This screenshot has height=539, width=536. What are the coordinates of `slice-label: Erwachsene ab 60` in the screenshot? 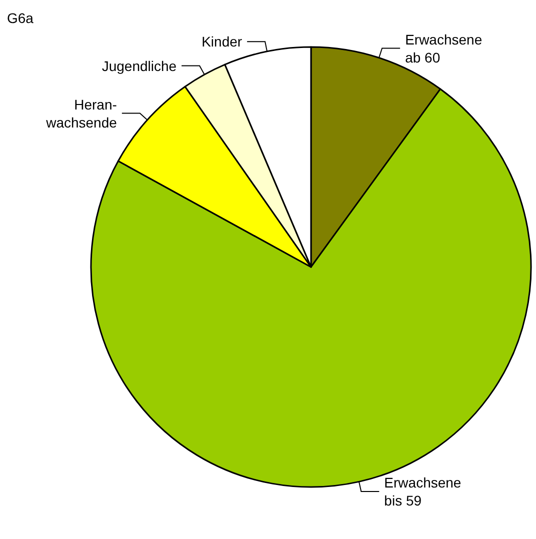 It's located at (443, 48).